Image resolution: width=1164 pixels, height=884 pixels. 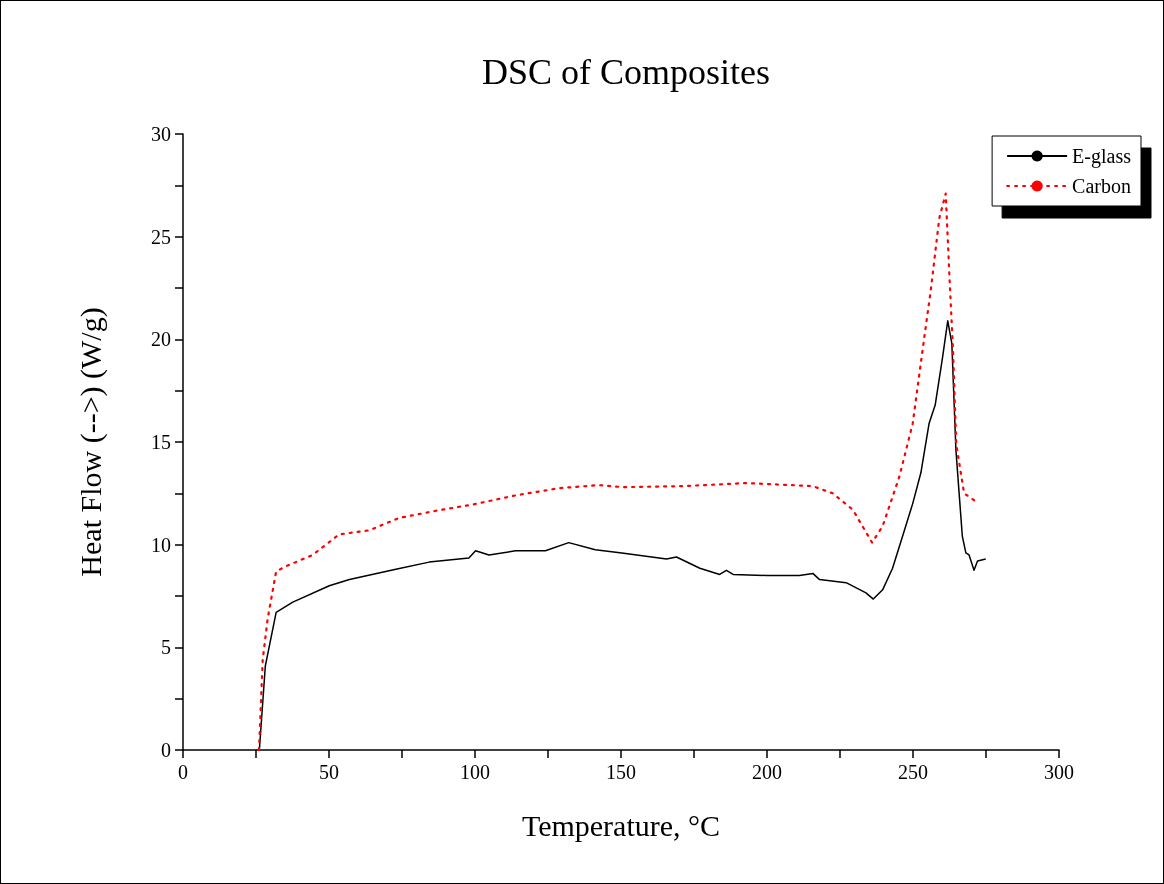 I want to click on x-axis-title: Temperature, °C, so click(x=621, y=825).